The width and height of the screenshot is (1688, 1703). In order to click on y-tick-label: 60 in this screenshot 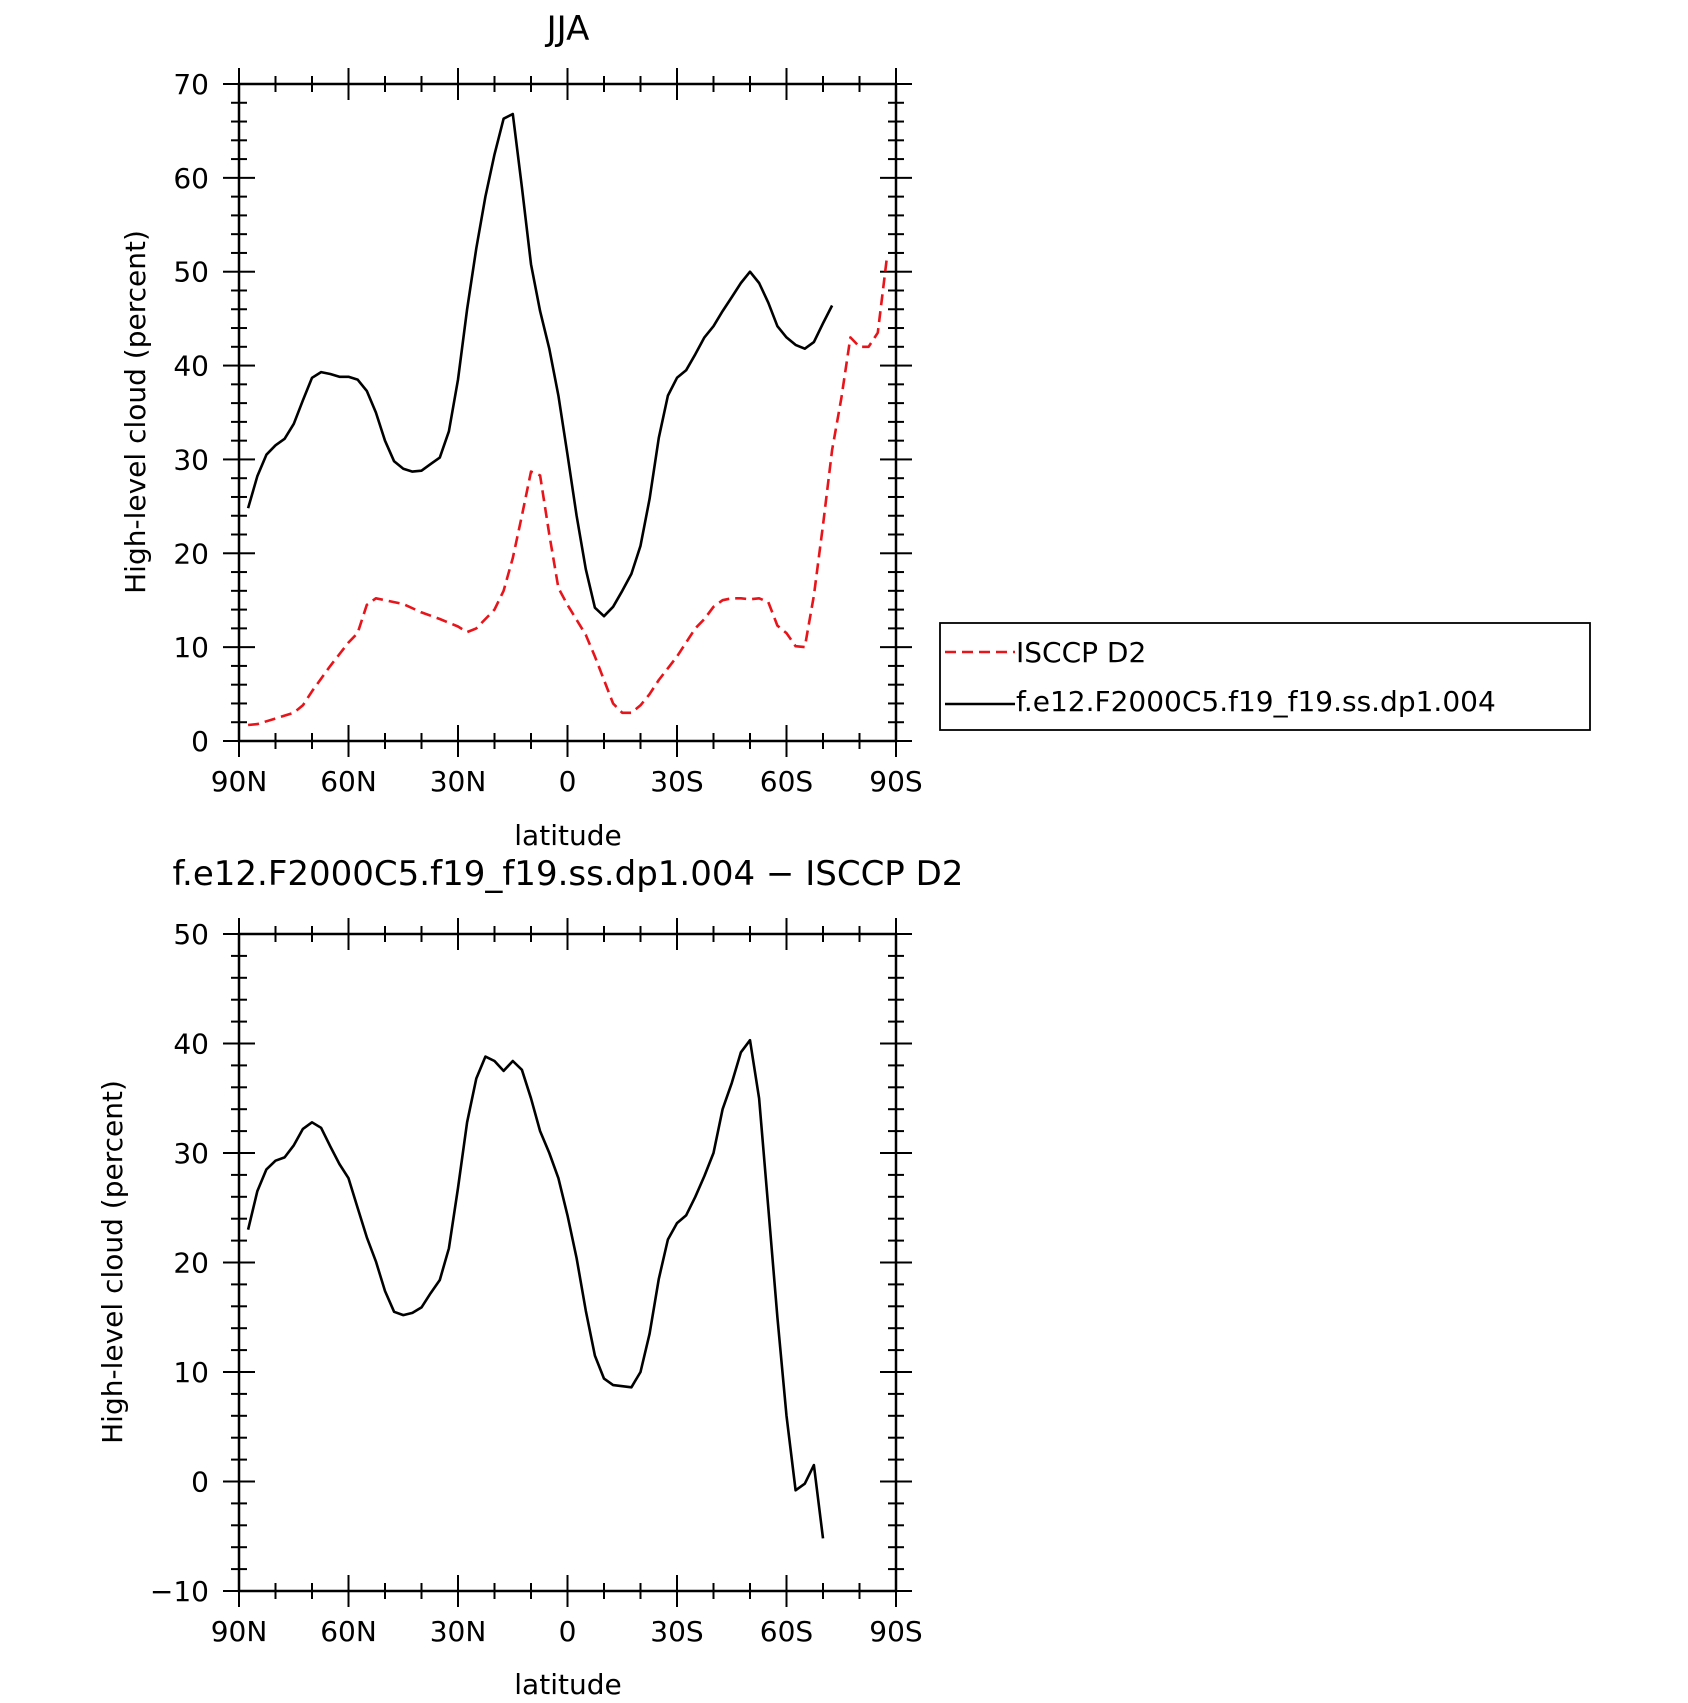, I will do `click(191, 178)`.